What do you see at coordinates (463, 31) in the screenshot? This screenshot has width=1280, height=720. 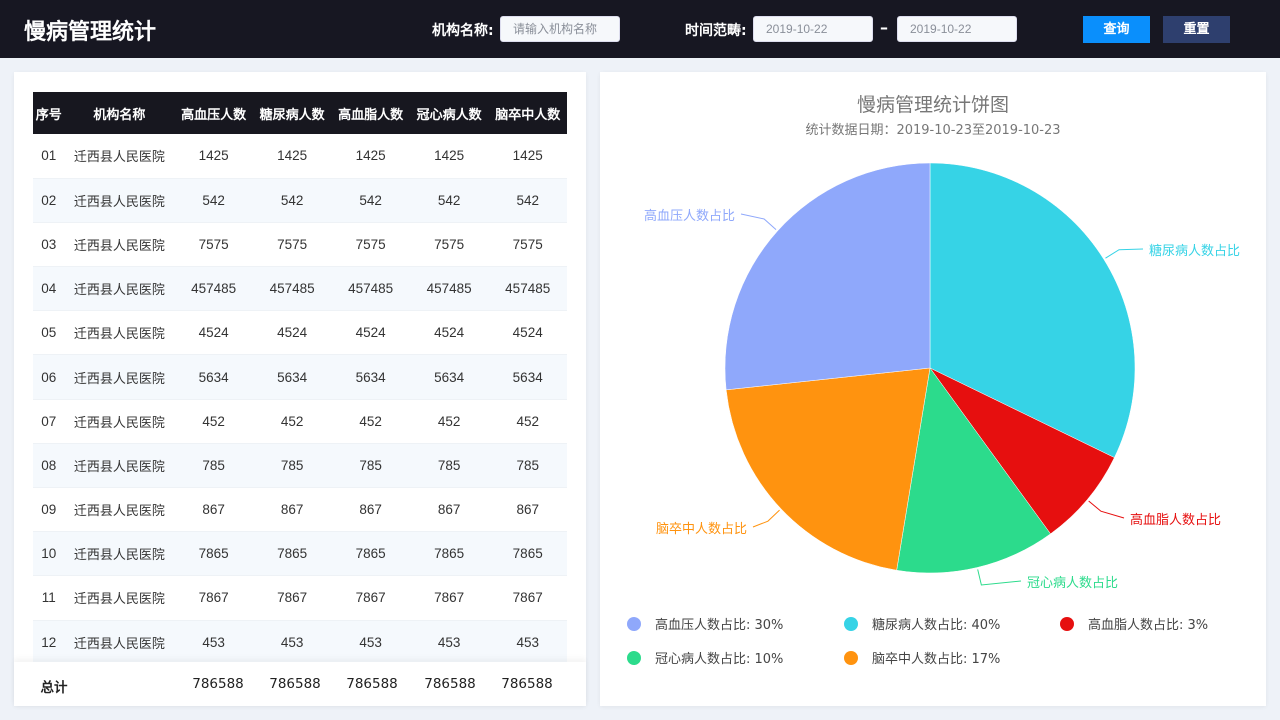 I see `org-label: 机构名称:` at bounding box center [463, 31].